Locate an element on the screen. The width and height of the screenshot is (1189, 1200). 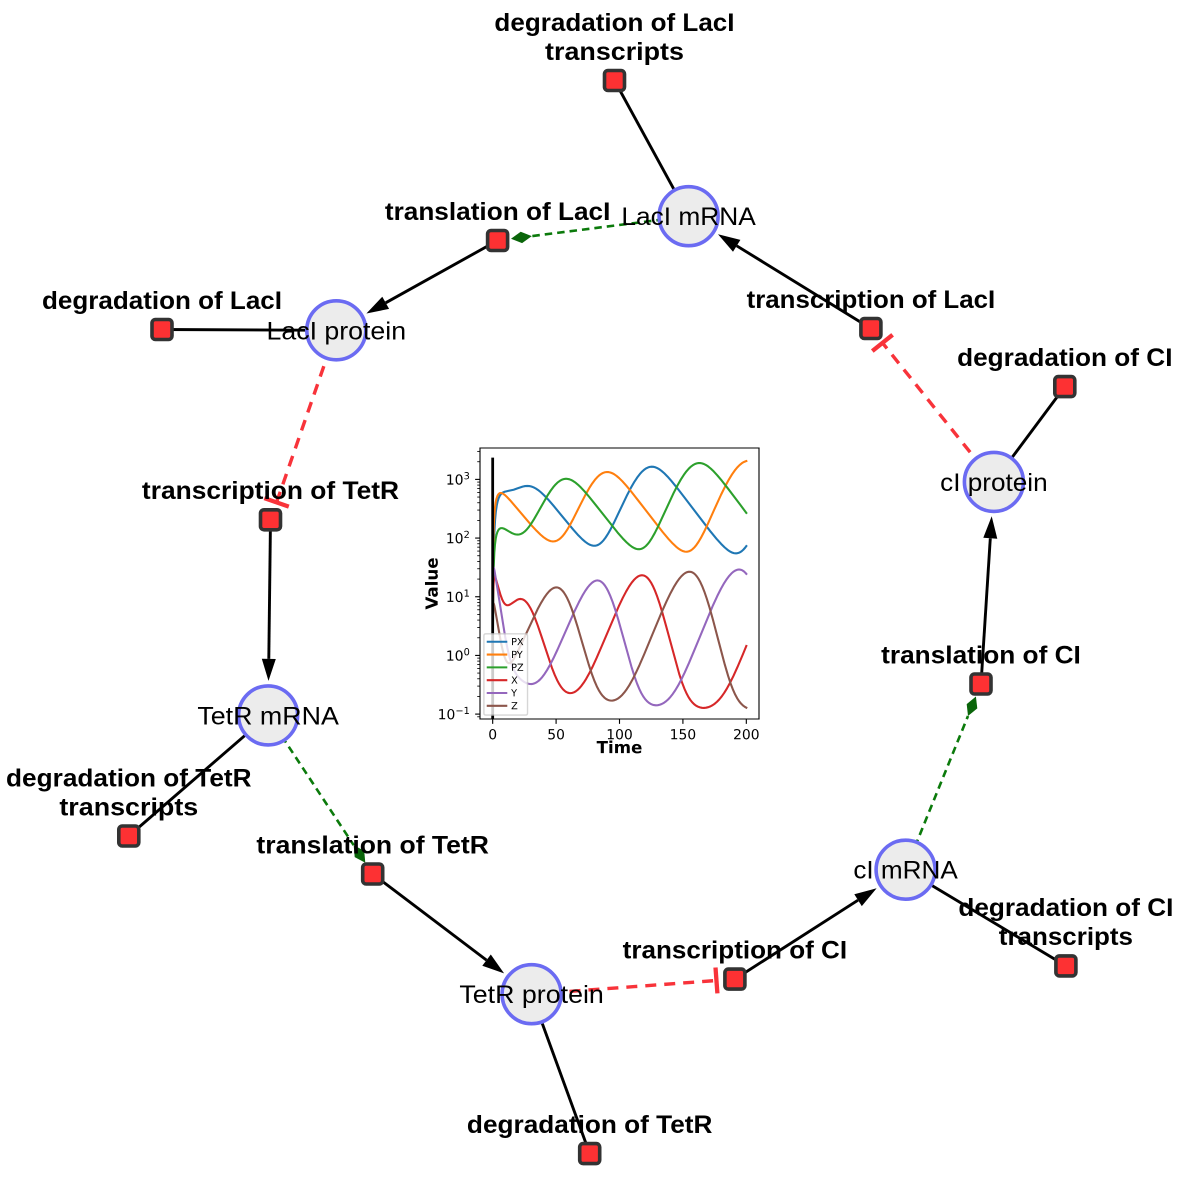
svg-text: TetR protein is located at coordinates (531, 995).